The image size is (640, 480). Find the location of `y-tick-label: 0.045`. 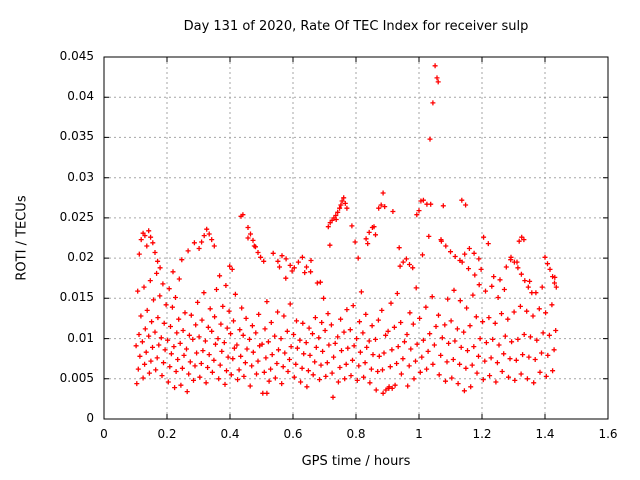

y-tick-label: 0.045 is located at coordinates (76, 56).